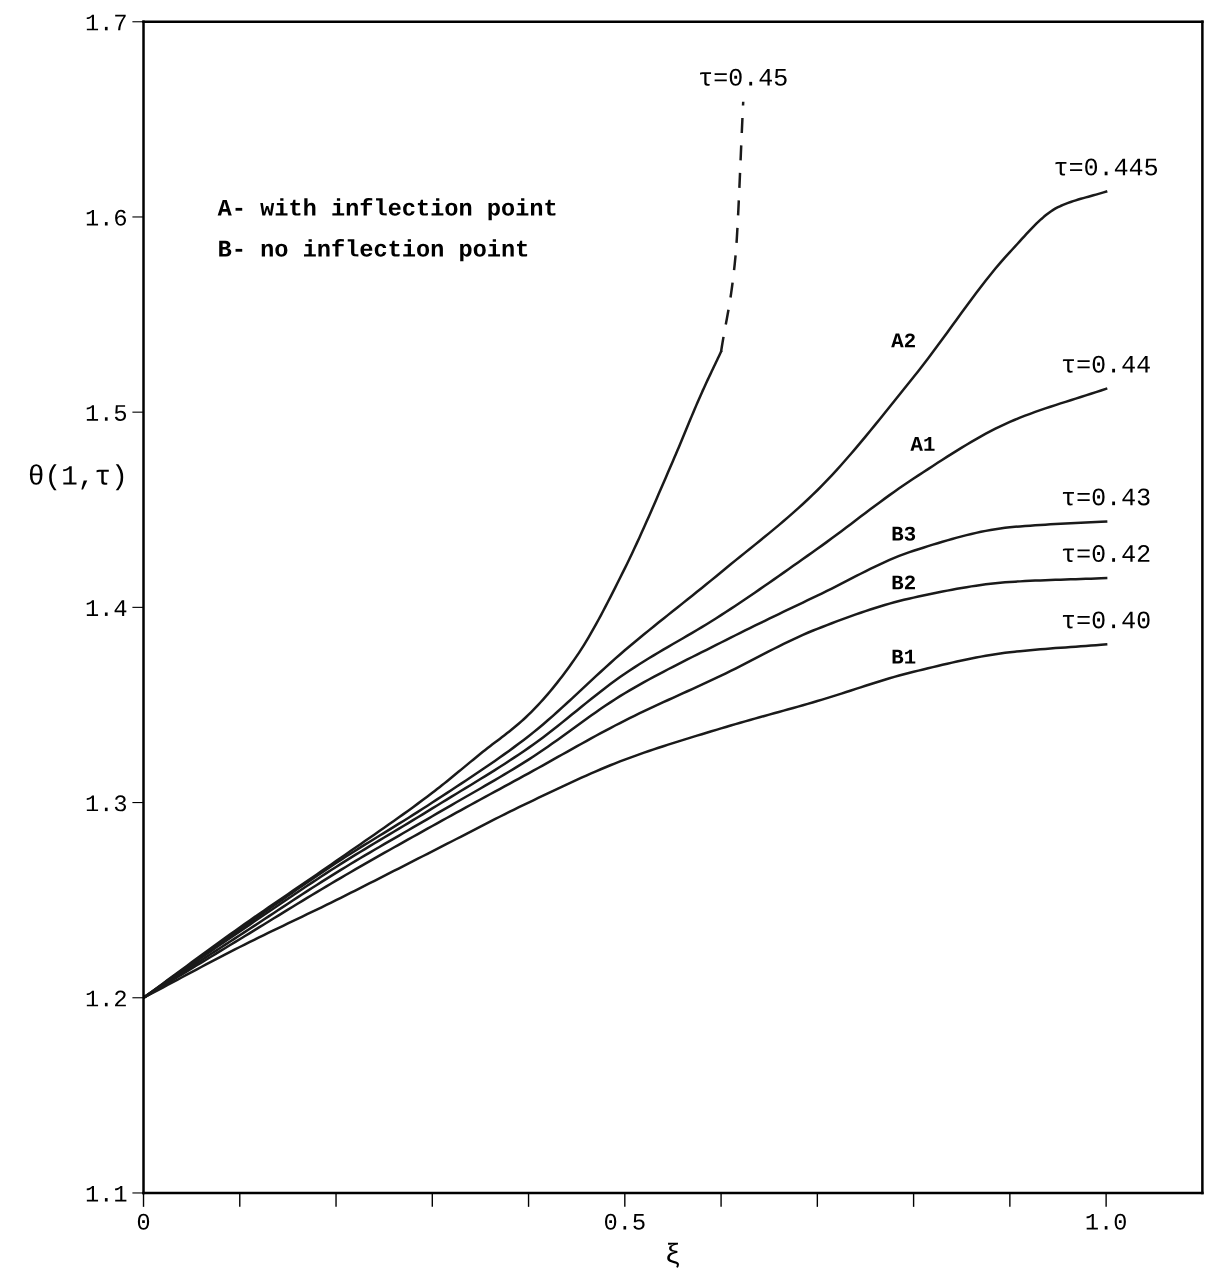  What do you see at coordinates (106, 22) in the screenshot?
I see `y-tick-label: 1.7` at bounding box center [106, 22].